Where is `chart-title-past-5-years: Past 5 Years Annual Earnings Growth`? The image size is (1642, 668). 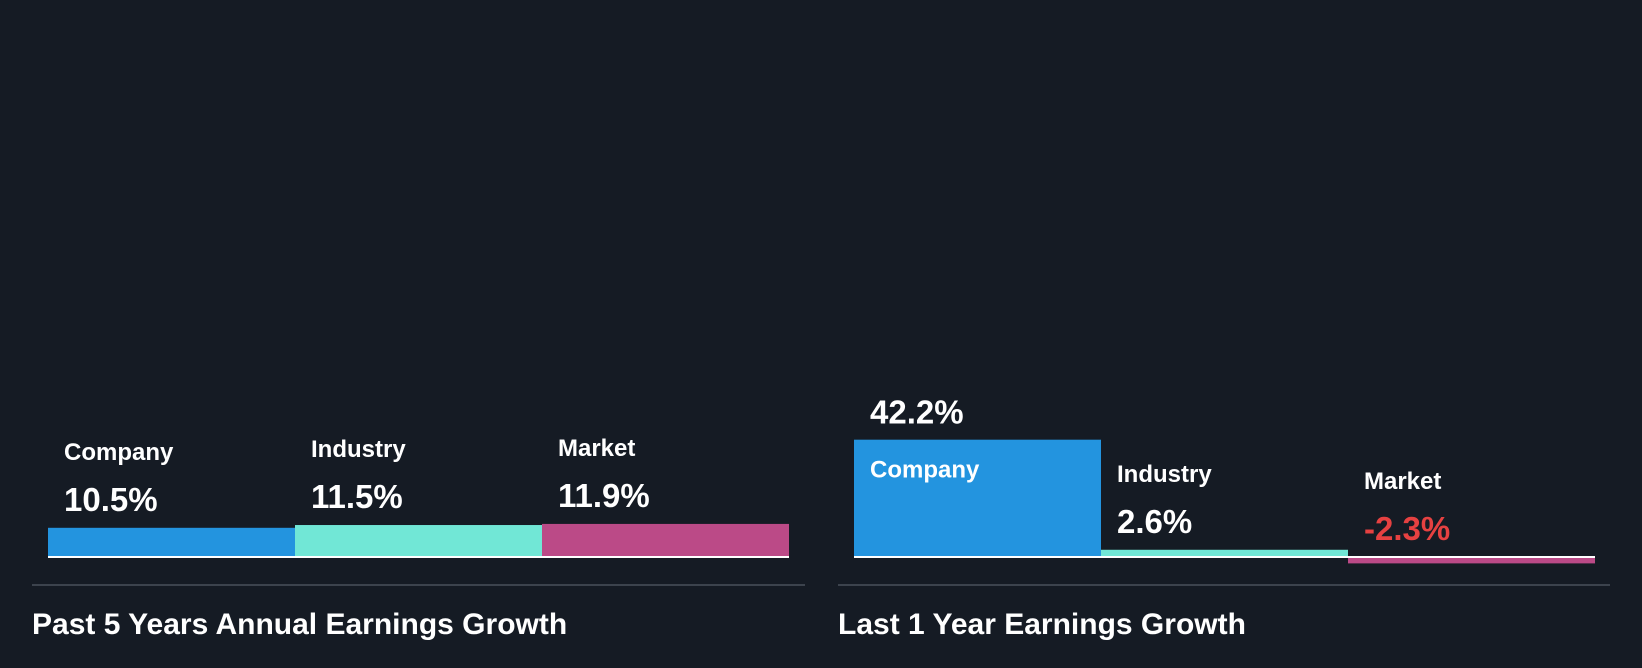
chart-title-past-5-years: Past 5 Years Annual Earnings Growth is located at coordinates (299, 624).